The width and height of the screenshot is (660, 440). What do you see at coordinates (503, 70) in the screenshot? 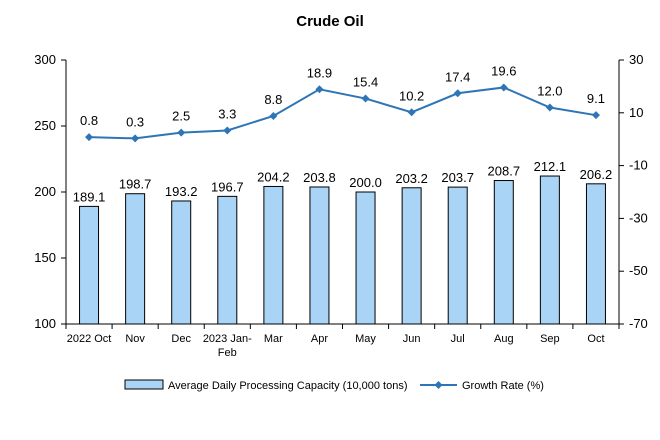
I see `line-data-label: 19.6` at bounding box center [503, 70].